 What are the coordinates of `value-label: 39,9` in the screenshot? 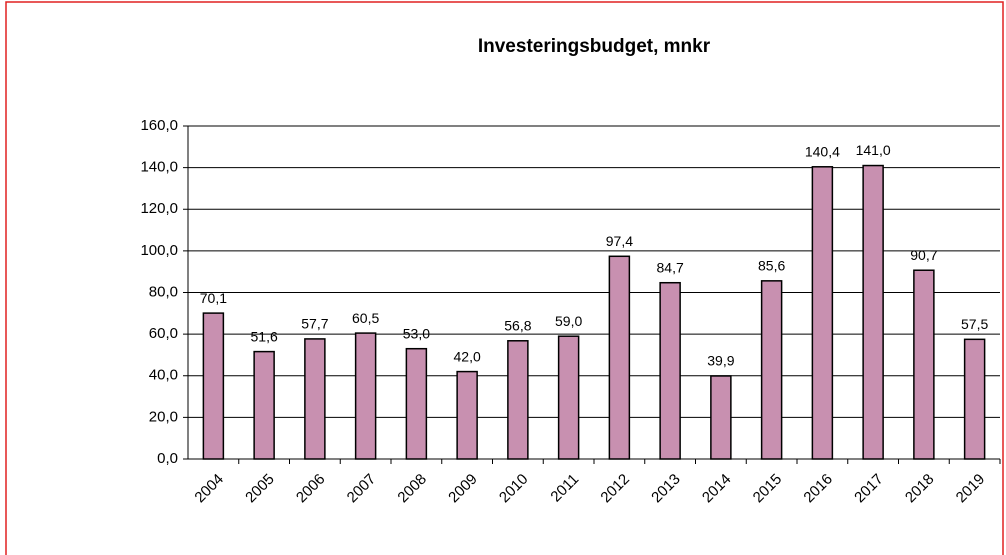 It's located at (720, 361).